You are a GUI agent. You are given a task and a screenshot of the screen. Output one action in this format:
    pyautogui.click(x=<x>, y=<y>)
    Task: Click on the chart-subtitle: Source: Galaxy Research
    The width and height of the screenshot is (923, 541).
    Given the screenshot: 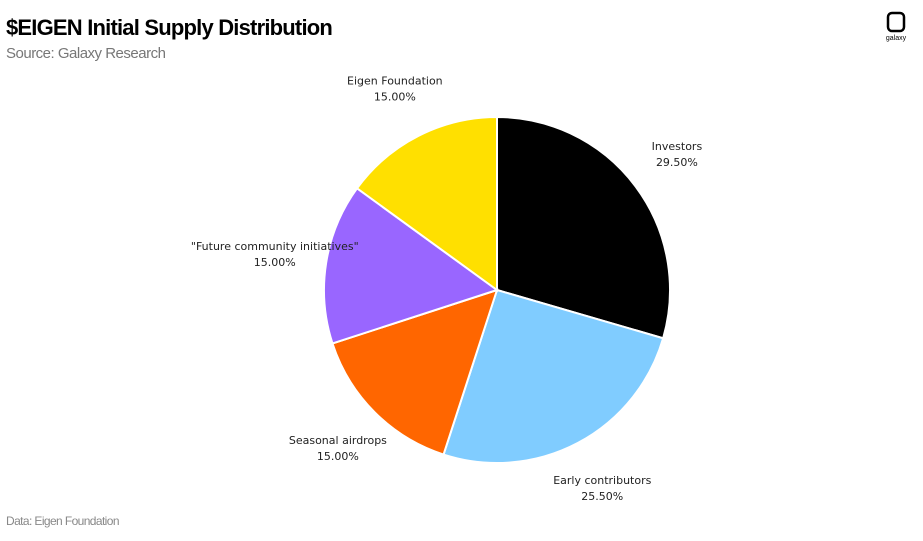 What is the action you would take?
    pyautogui.click(x=86, y=53)
    